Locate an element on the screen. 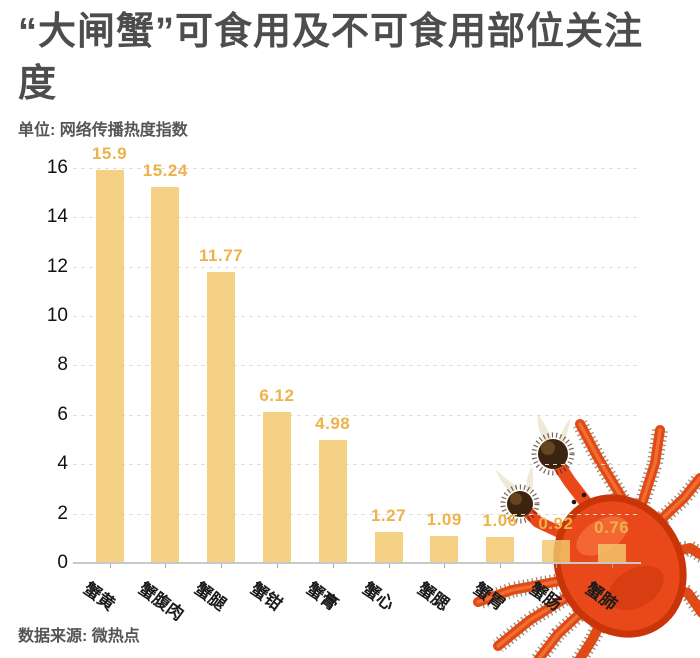  y-tick-label: 4 is located at coordinates (62, 464).